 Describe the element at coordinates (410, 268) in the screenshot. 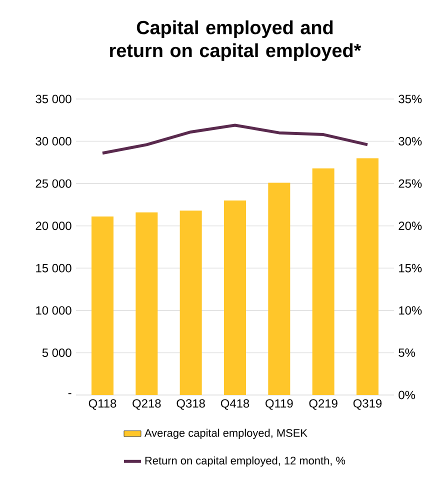

I see `y2-tick-label: 15%` at that location.